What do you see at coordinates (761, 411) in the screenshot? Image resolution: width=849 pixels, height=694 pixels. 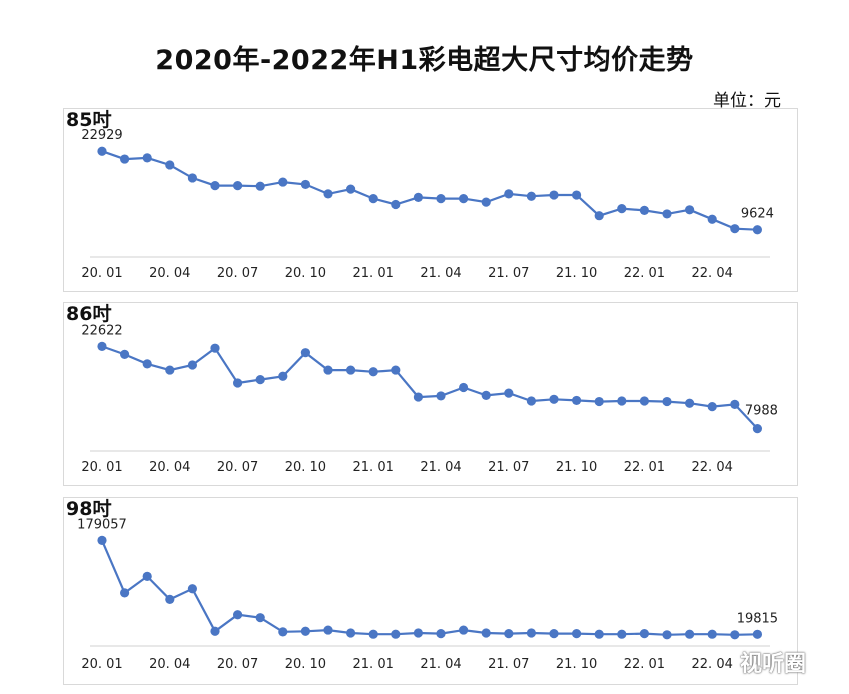 I see `data-label: 7988` at bounding box center [761, 411].